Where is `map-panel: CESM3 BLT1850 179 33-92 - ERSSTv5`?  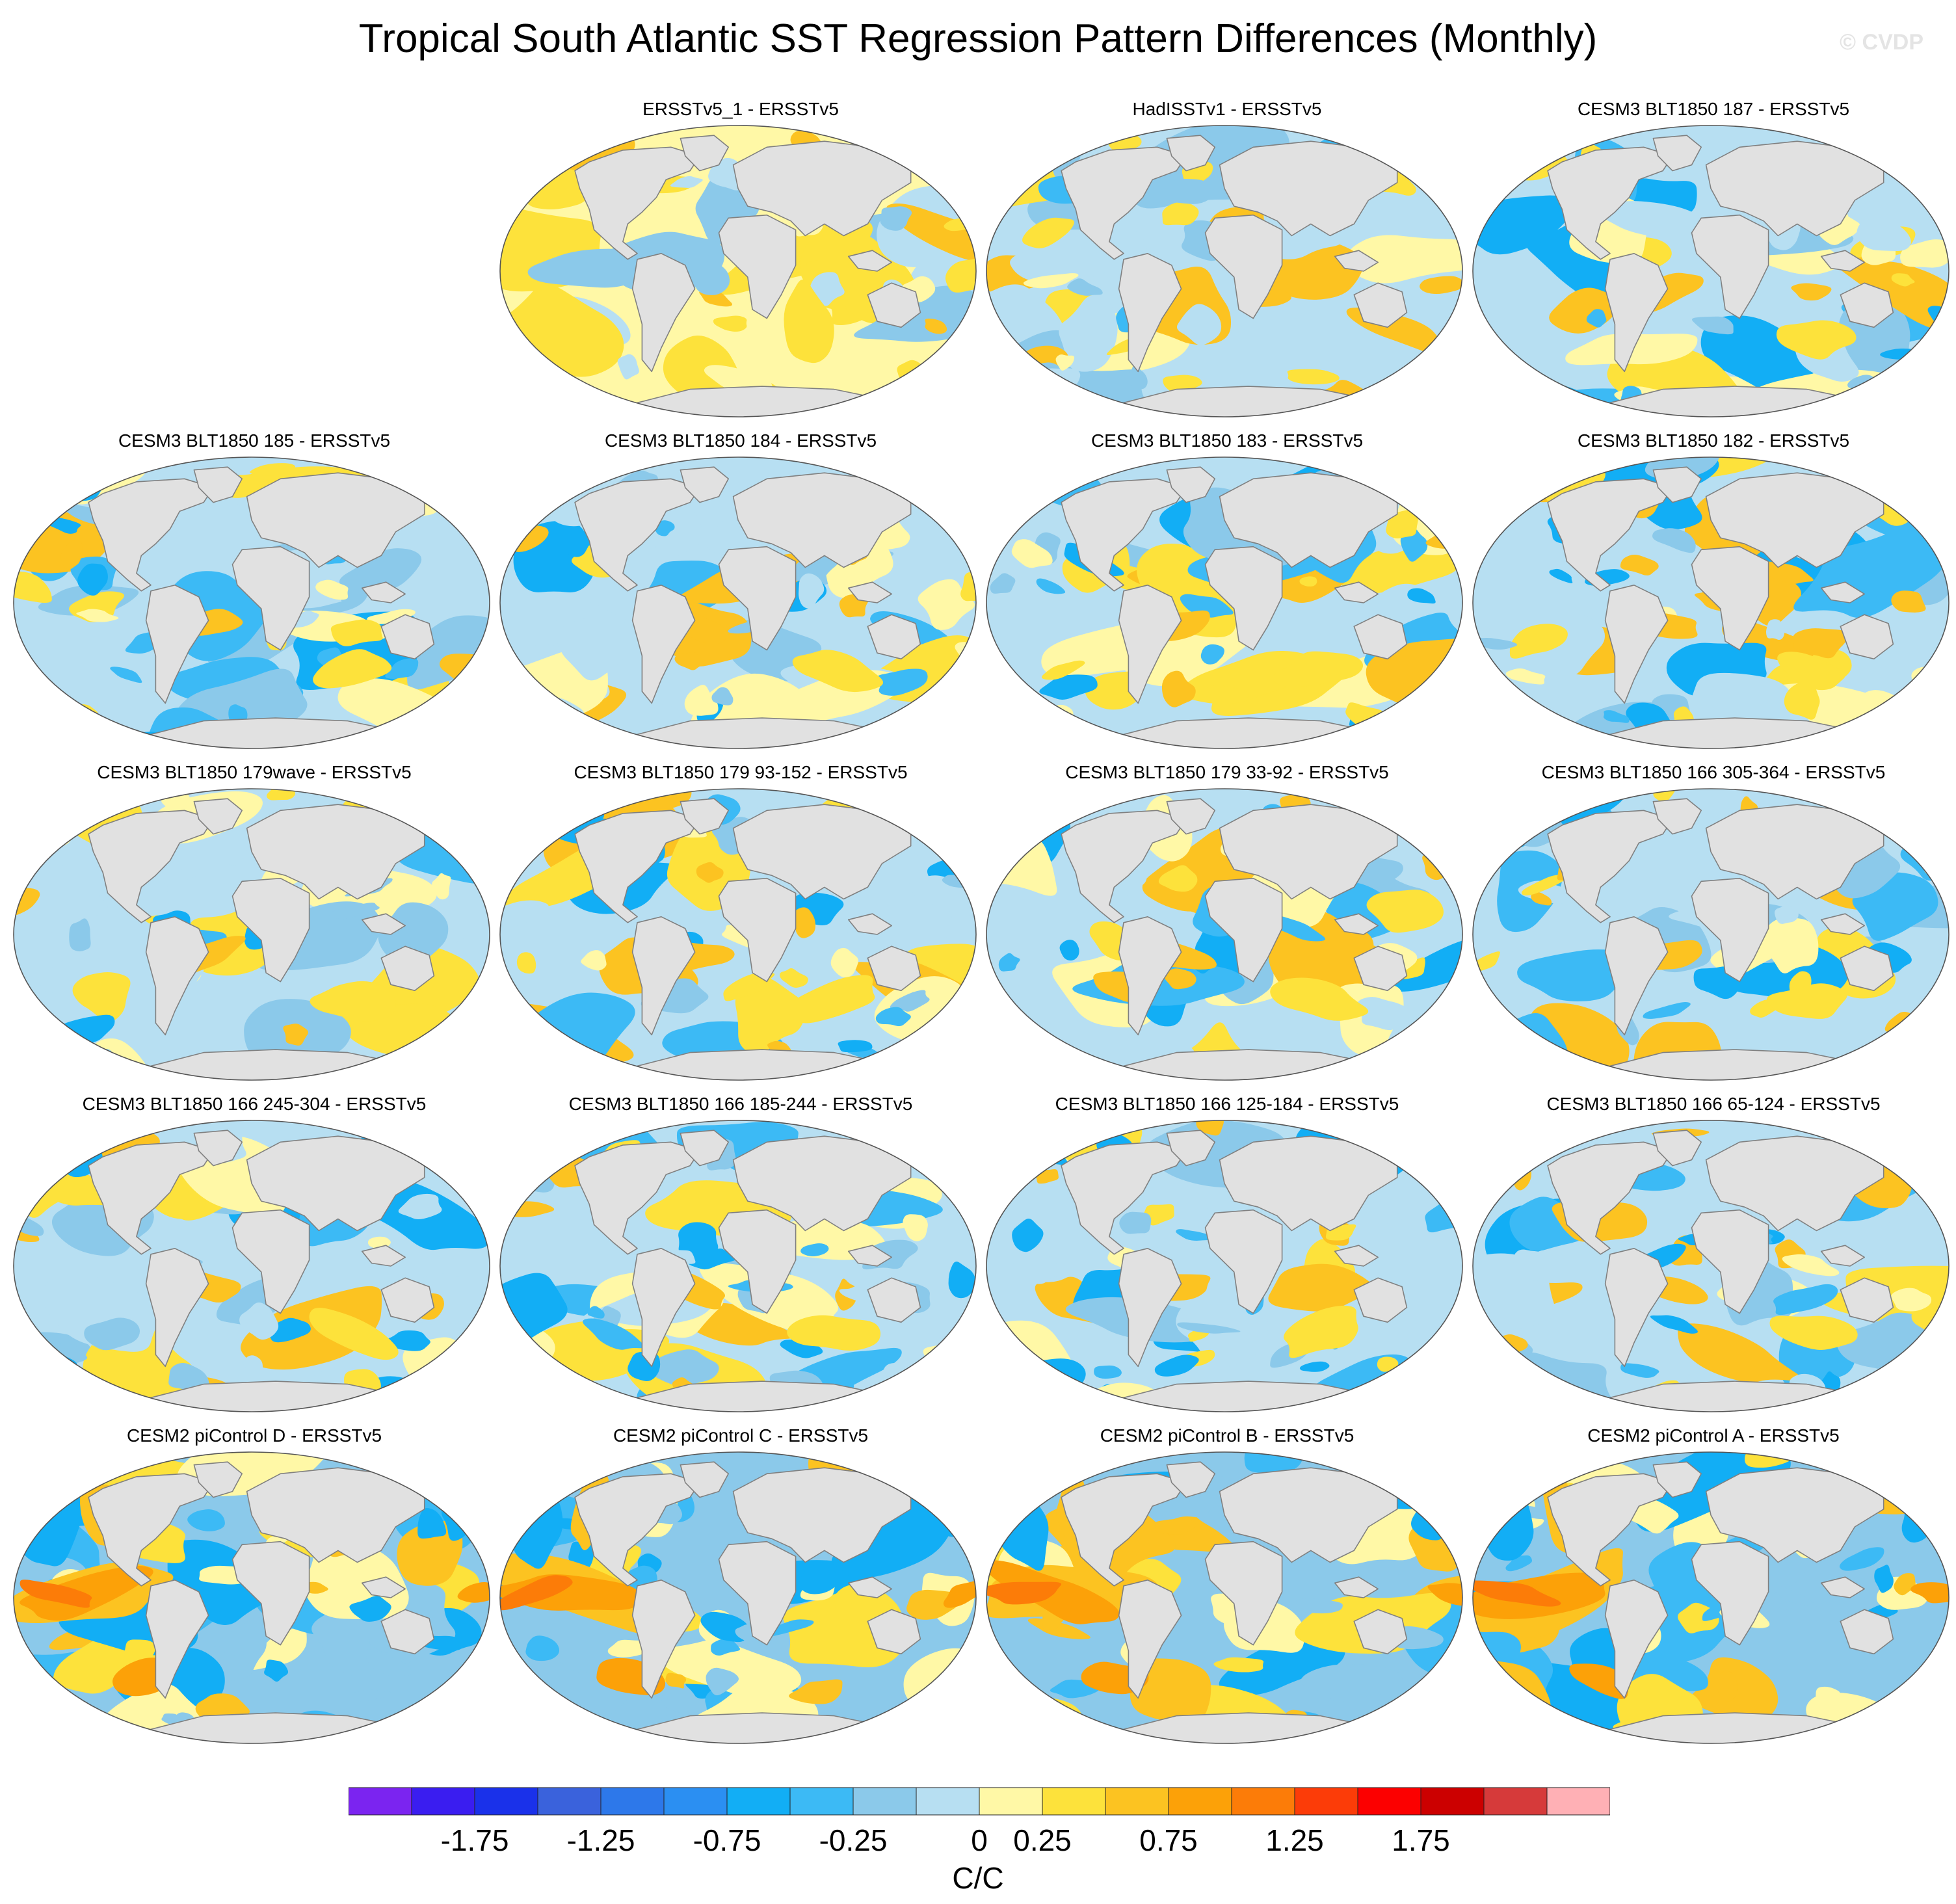 map-panel: CESM3 BLT1850 179 33-92 - ERSSTv5 is located at coordinates (1227, 922).